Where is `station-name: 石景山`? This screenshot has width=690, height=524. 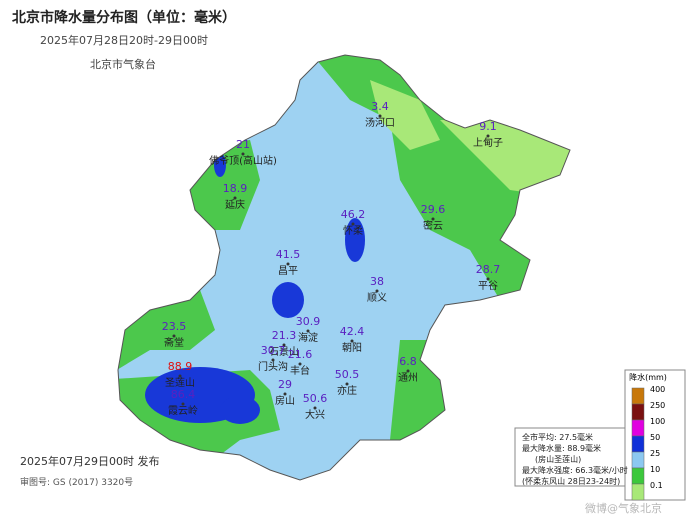 station-name: 石景山 is located at coordinates (284, 352).